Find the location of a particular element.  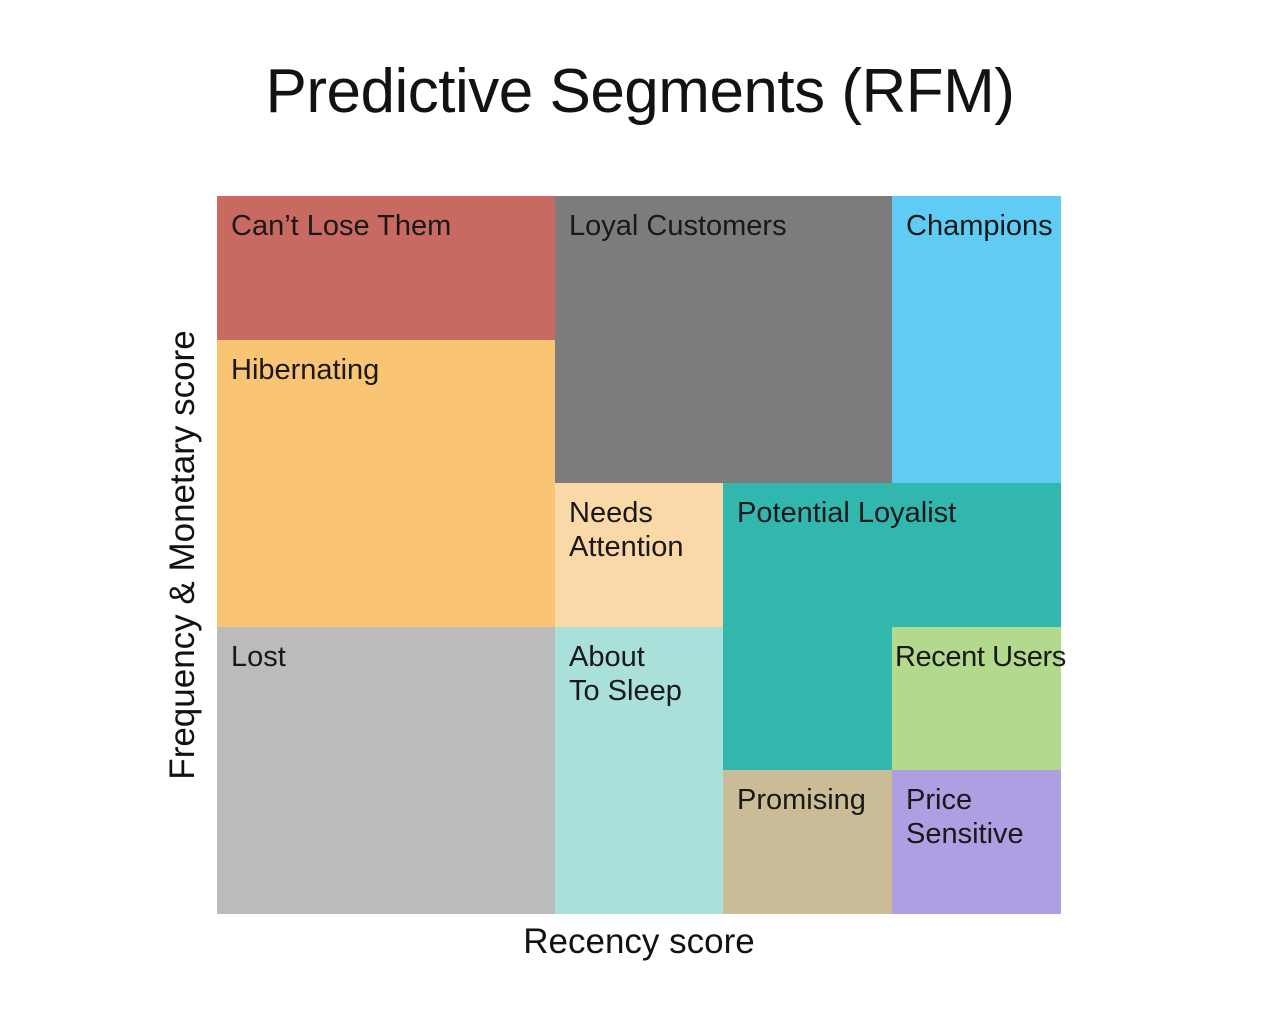

segment-label: Loyal Customers is located at coordinates (678, 226).